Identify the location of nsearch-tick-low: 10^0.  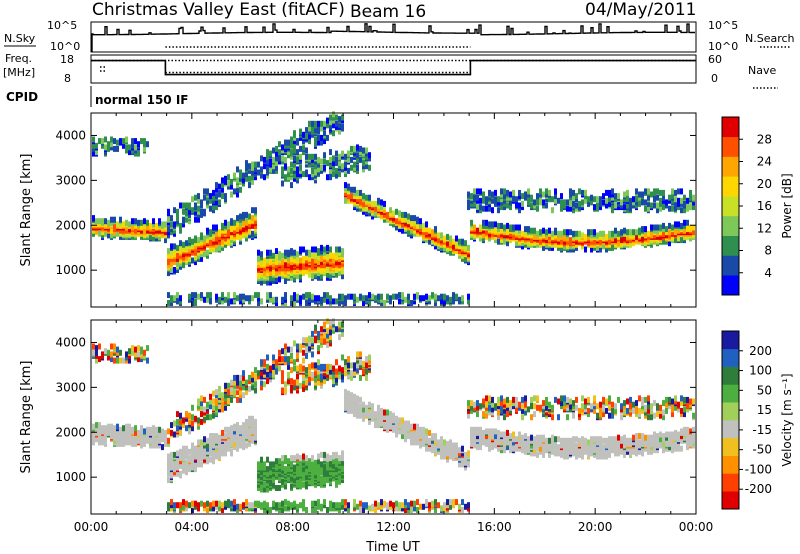
(723, 46).